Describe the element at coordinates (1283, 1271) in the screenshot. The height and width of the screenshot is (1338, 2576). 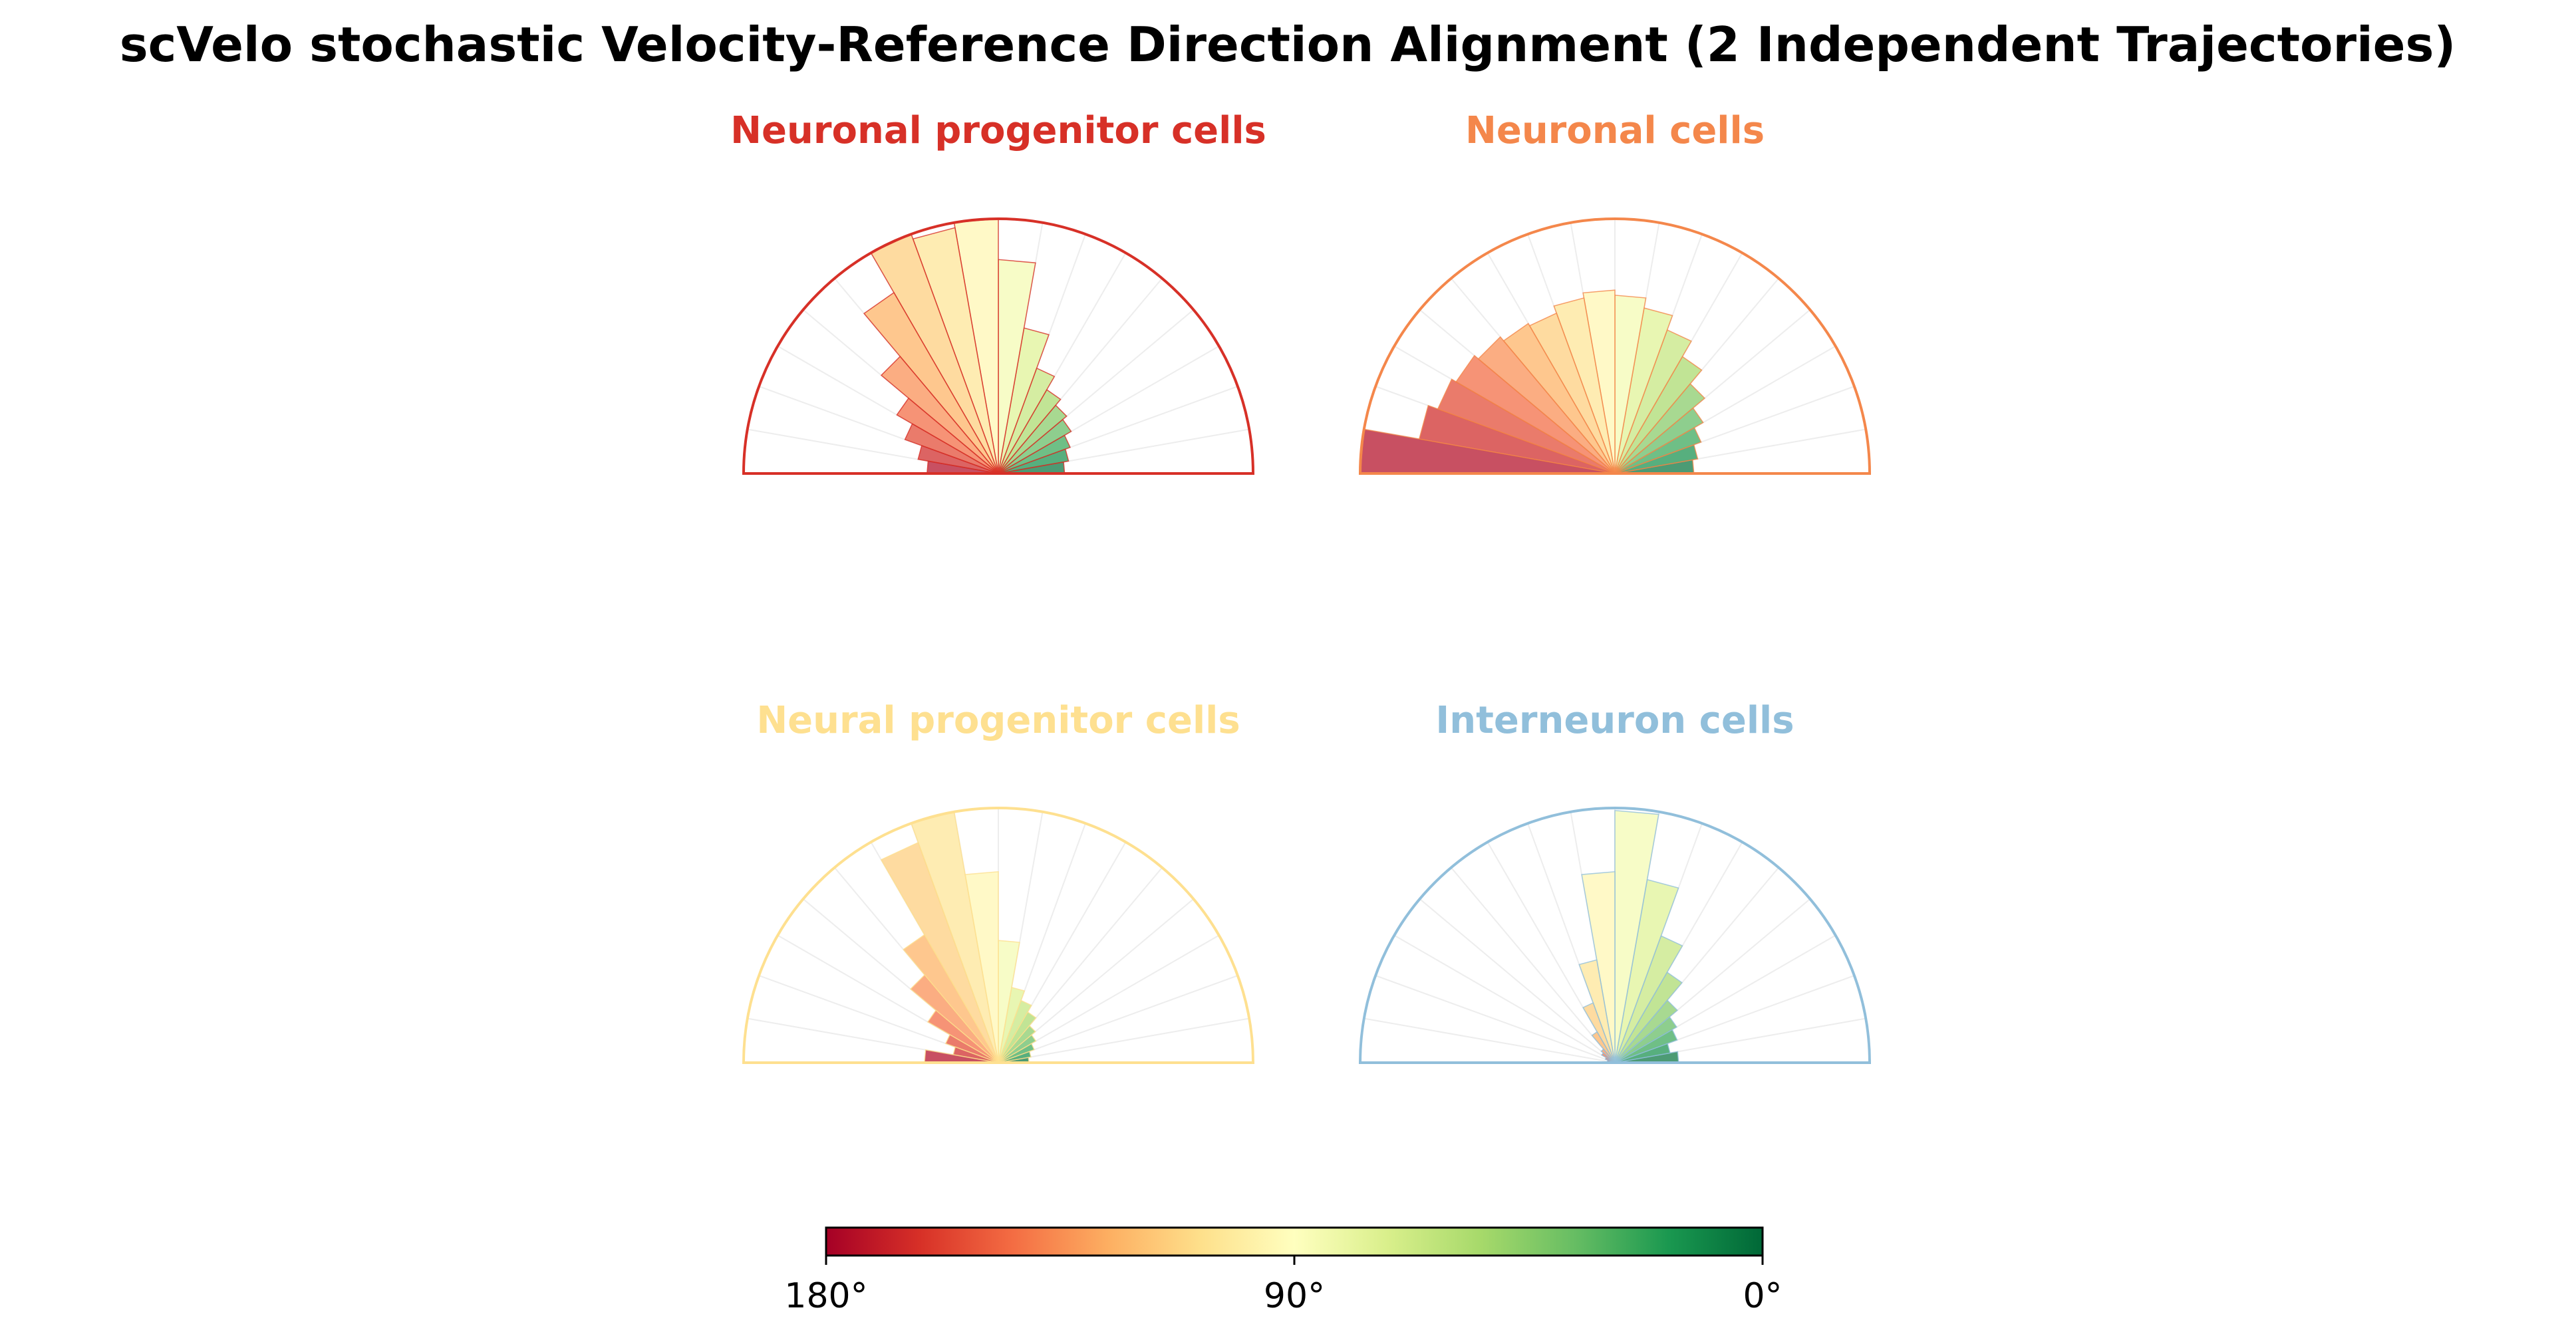
I see `colorbar: 180° 90° 0°` at that location.